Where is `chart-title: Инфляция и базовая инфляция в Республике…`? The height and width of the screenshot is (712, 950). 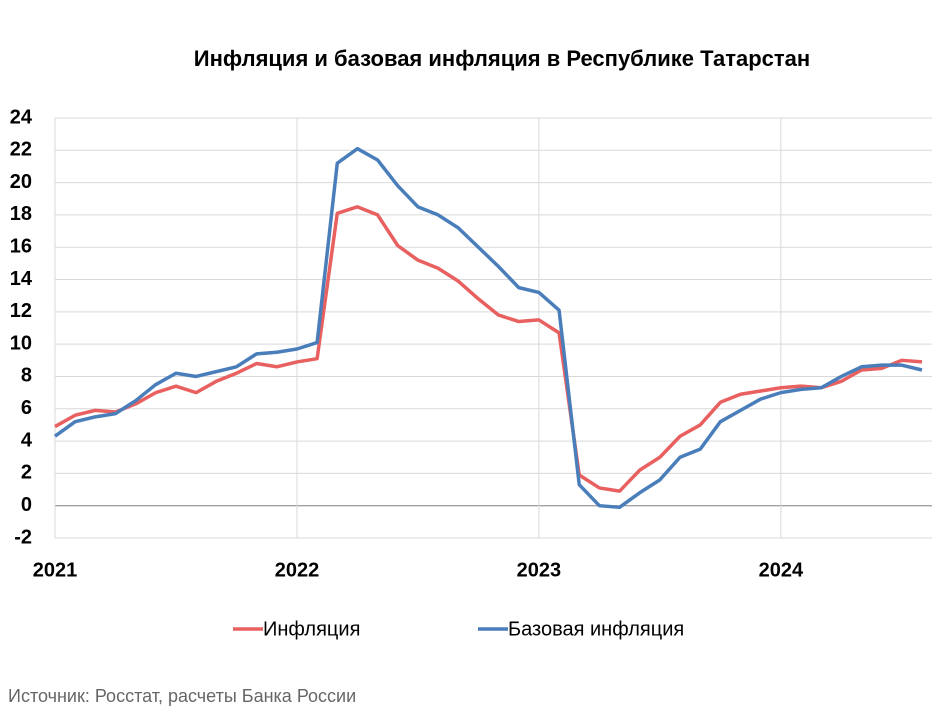 chart-title: Инфляция и базовая инфляция в Республике… is located at coordinates (502, 58).